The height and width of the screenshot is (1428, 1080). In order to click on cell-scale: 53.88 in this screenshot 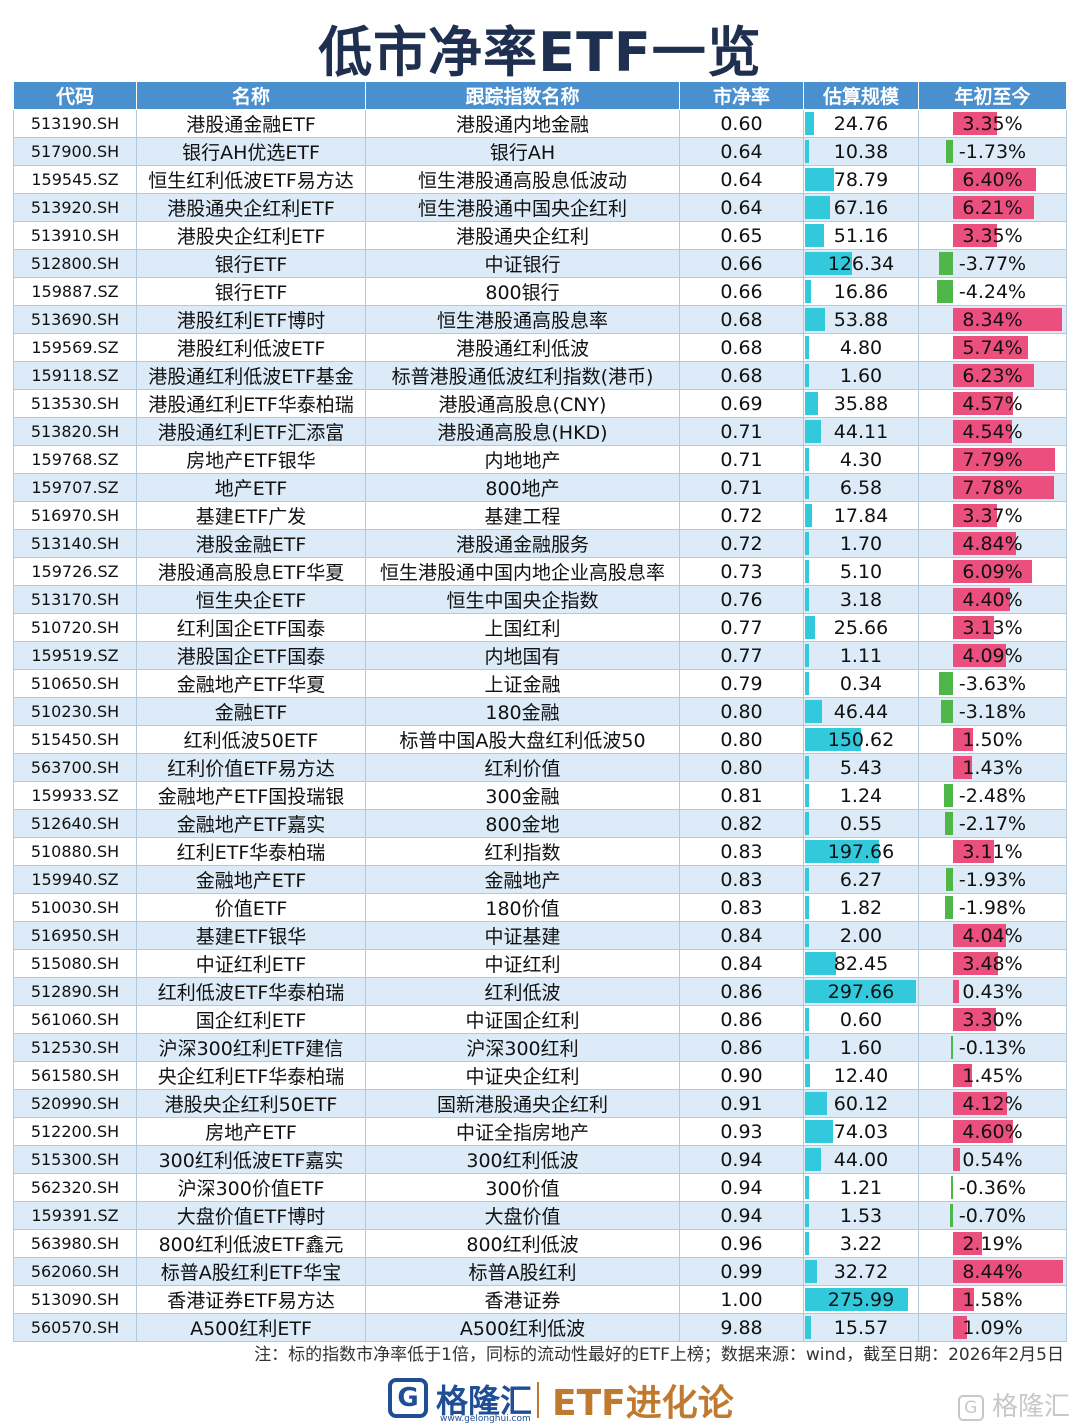, I will do `click(861, 319)`.